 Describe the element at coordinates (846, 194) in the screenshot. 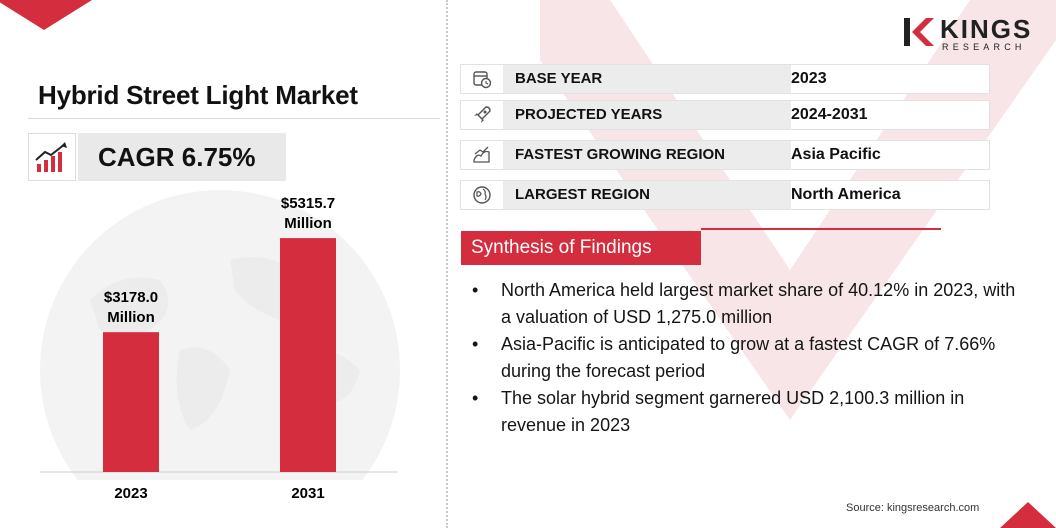

I see `info-value: North America` at that location.